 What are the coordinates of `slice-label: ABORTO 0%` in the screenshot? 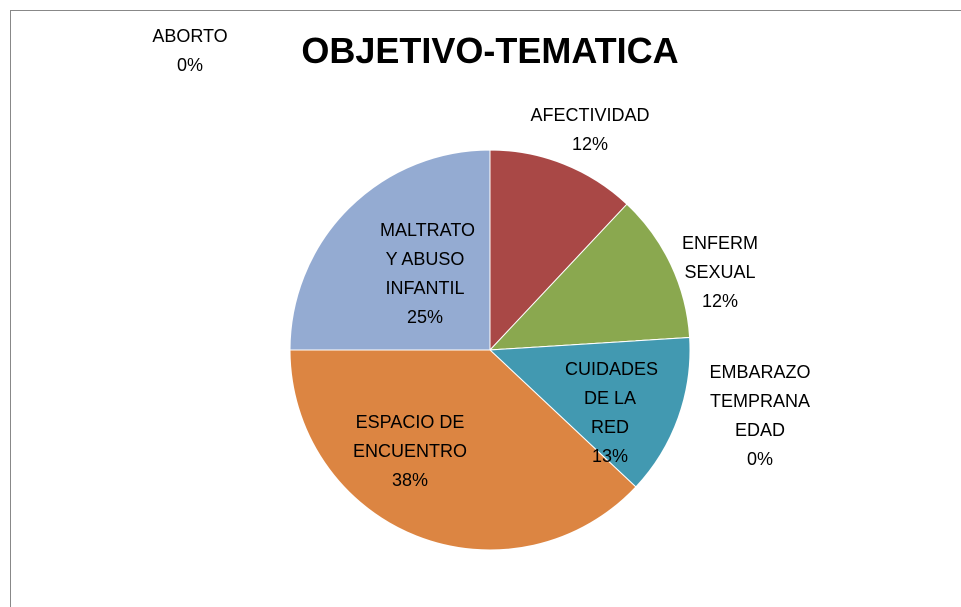 It's located at (190, 51).